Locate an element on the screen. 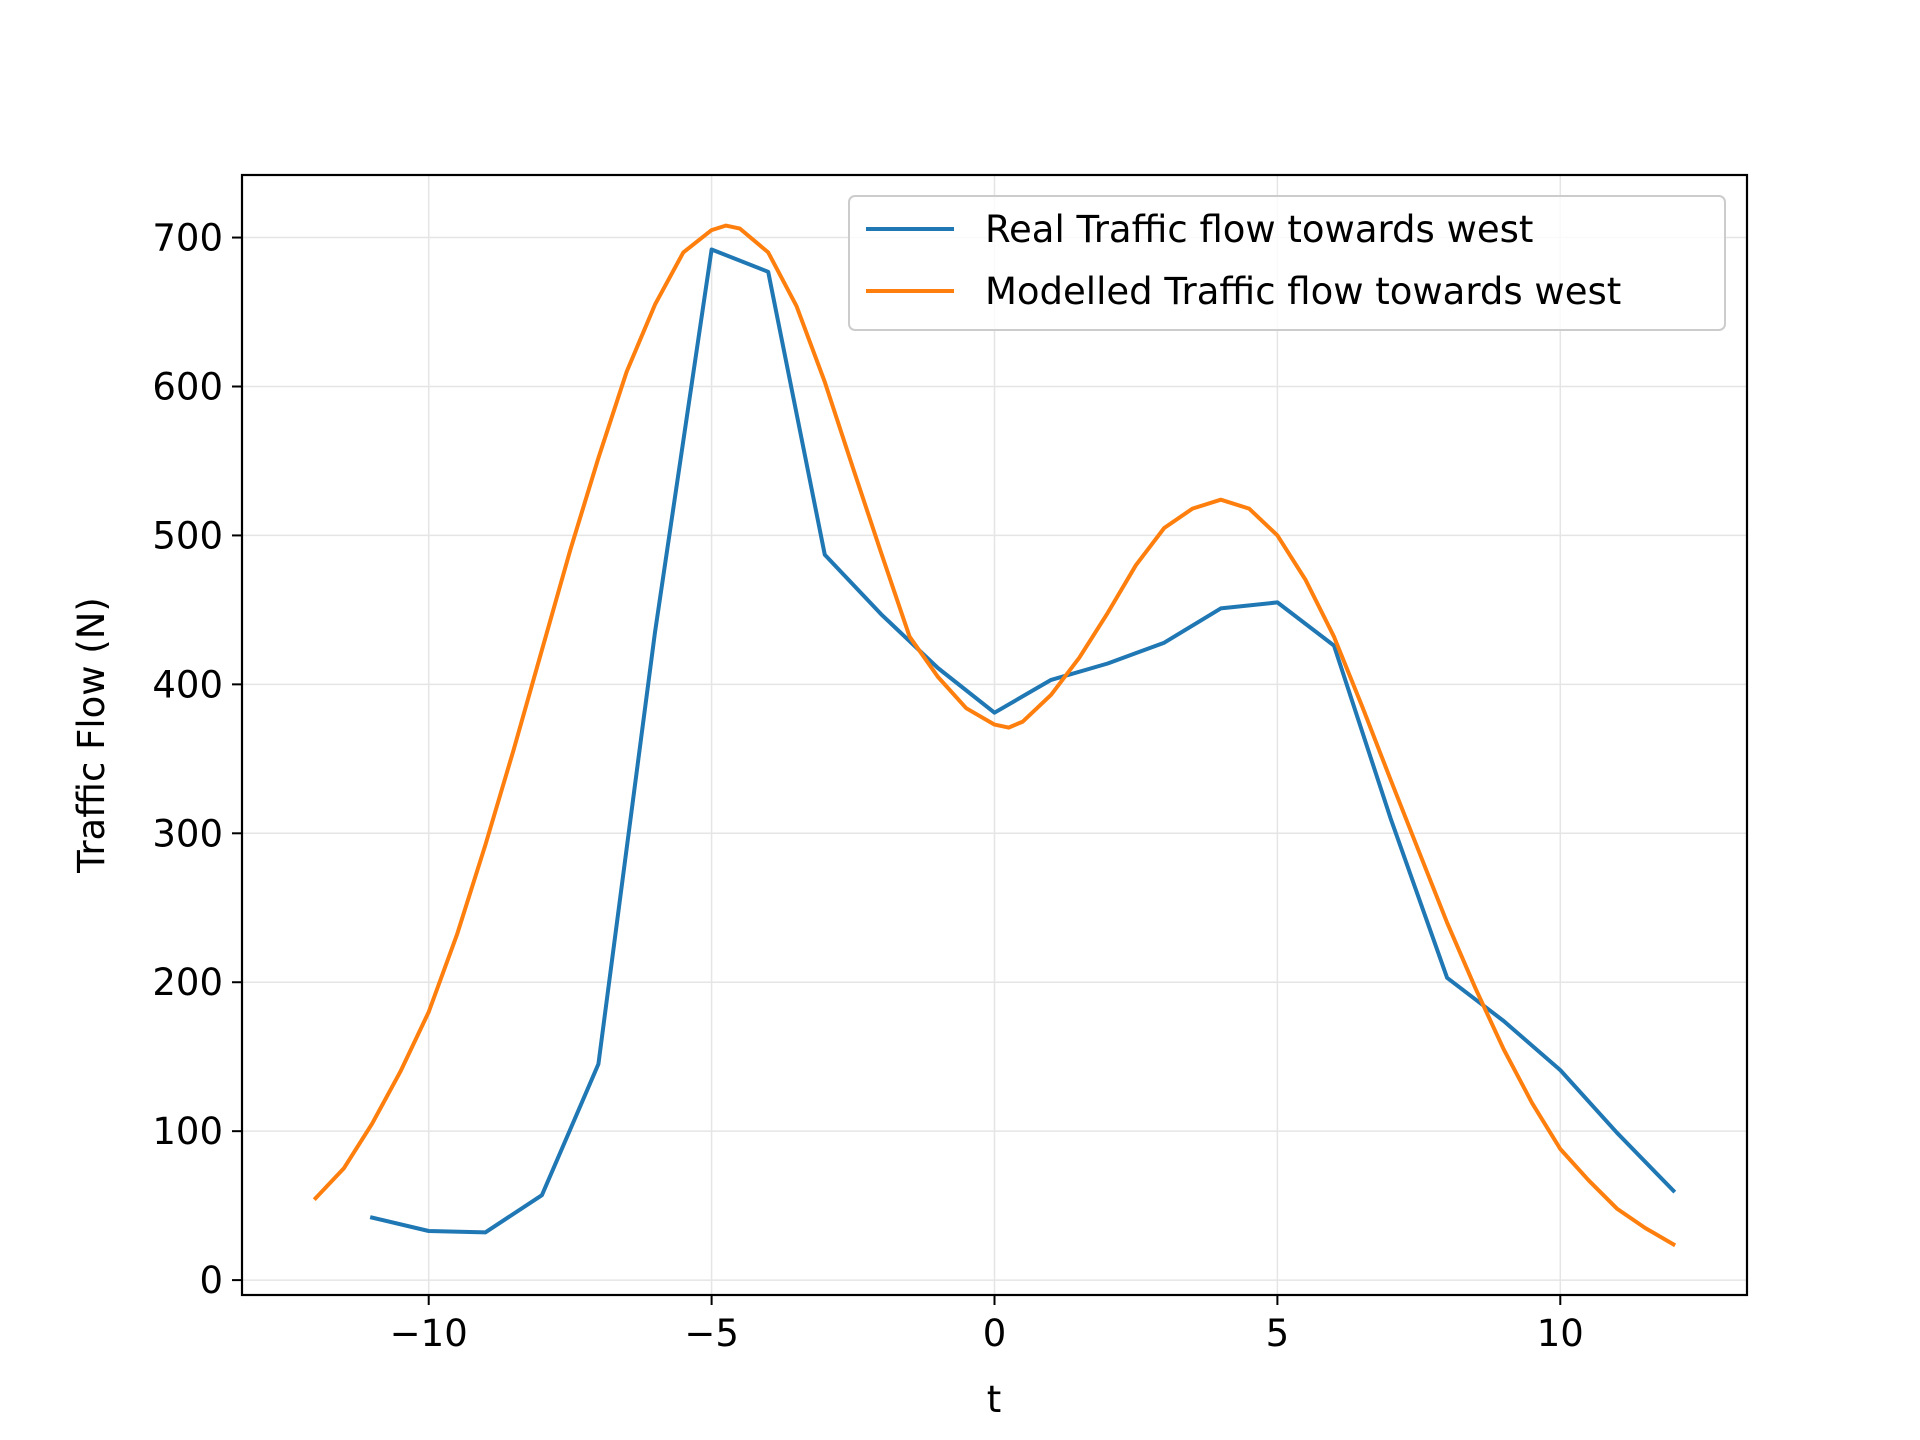 This screenshot has height=1440, width=1920. y-tick-label: 200 is located at coordinates (187, 982).